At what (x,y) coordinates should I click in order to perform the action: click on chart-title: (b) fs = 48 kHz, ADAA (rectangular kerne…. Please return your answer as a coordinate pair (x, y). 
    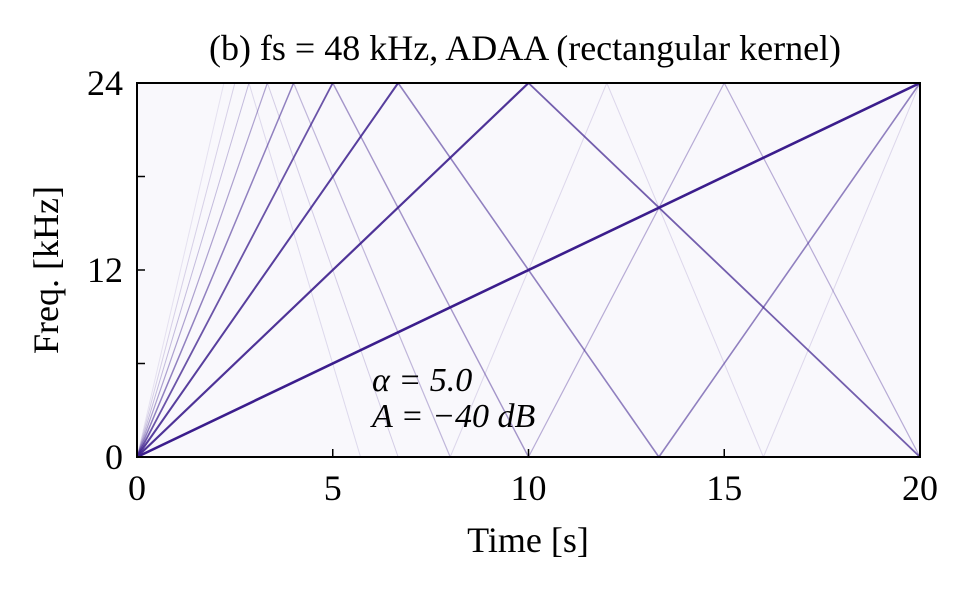
    Looking at the image, I should click on (525, 48).